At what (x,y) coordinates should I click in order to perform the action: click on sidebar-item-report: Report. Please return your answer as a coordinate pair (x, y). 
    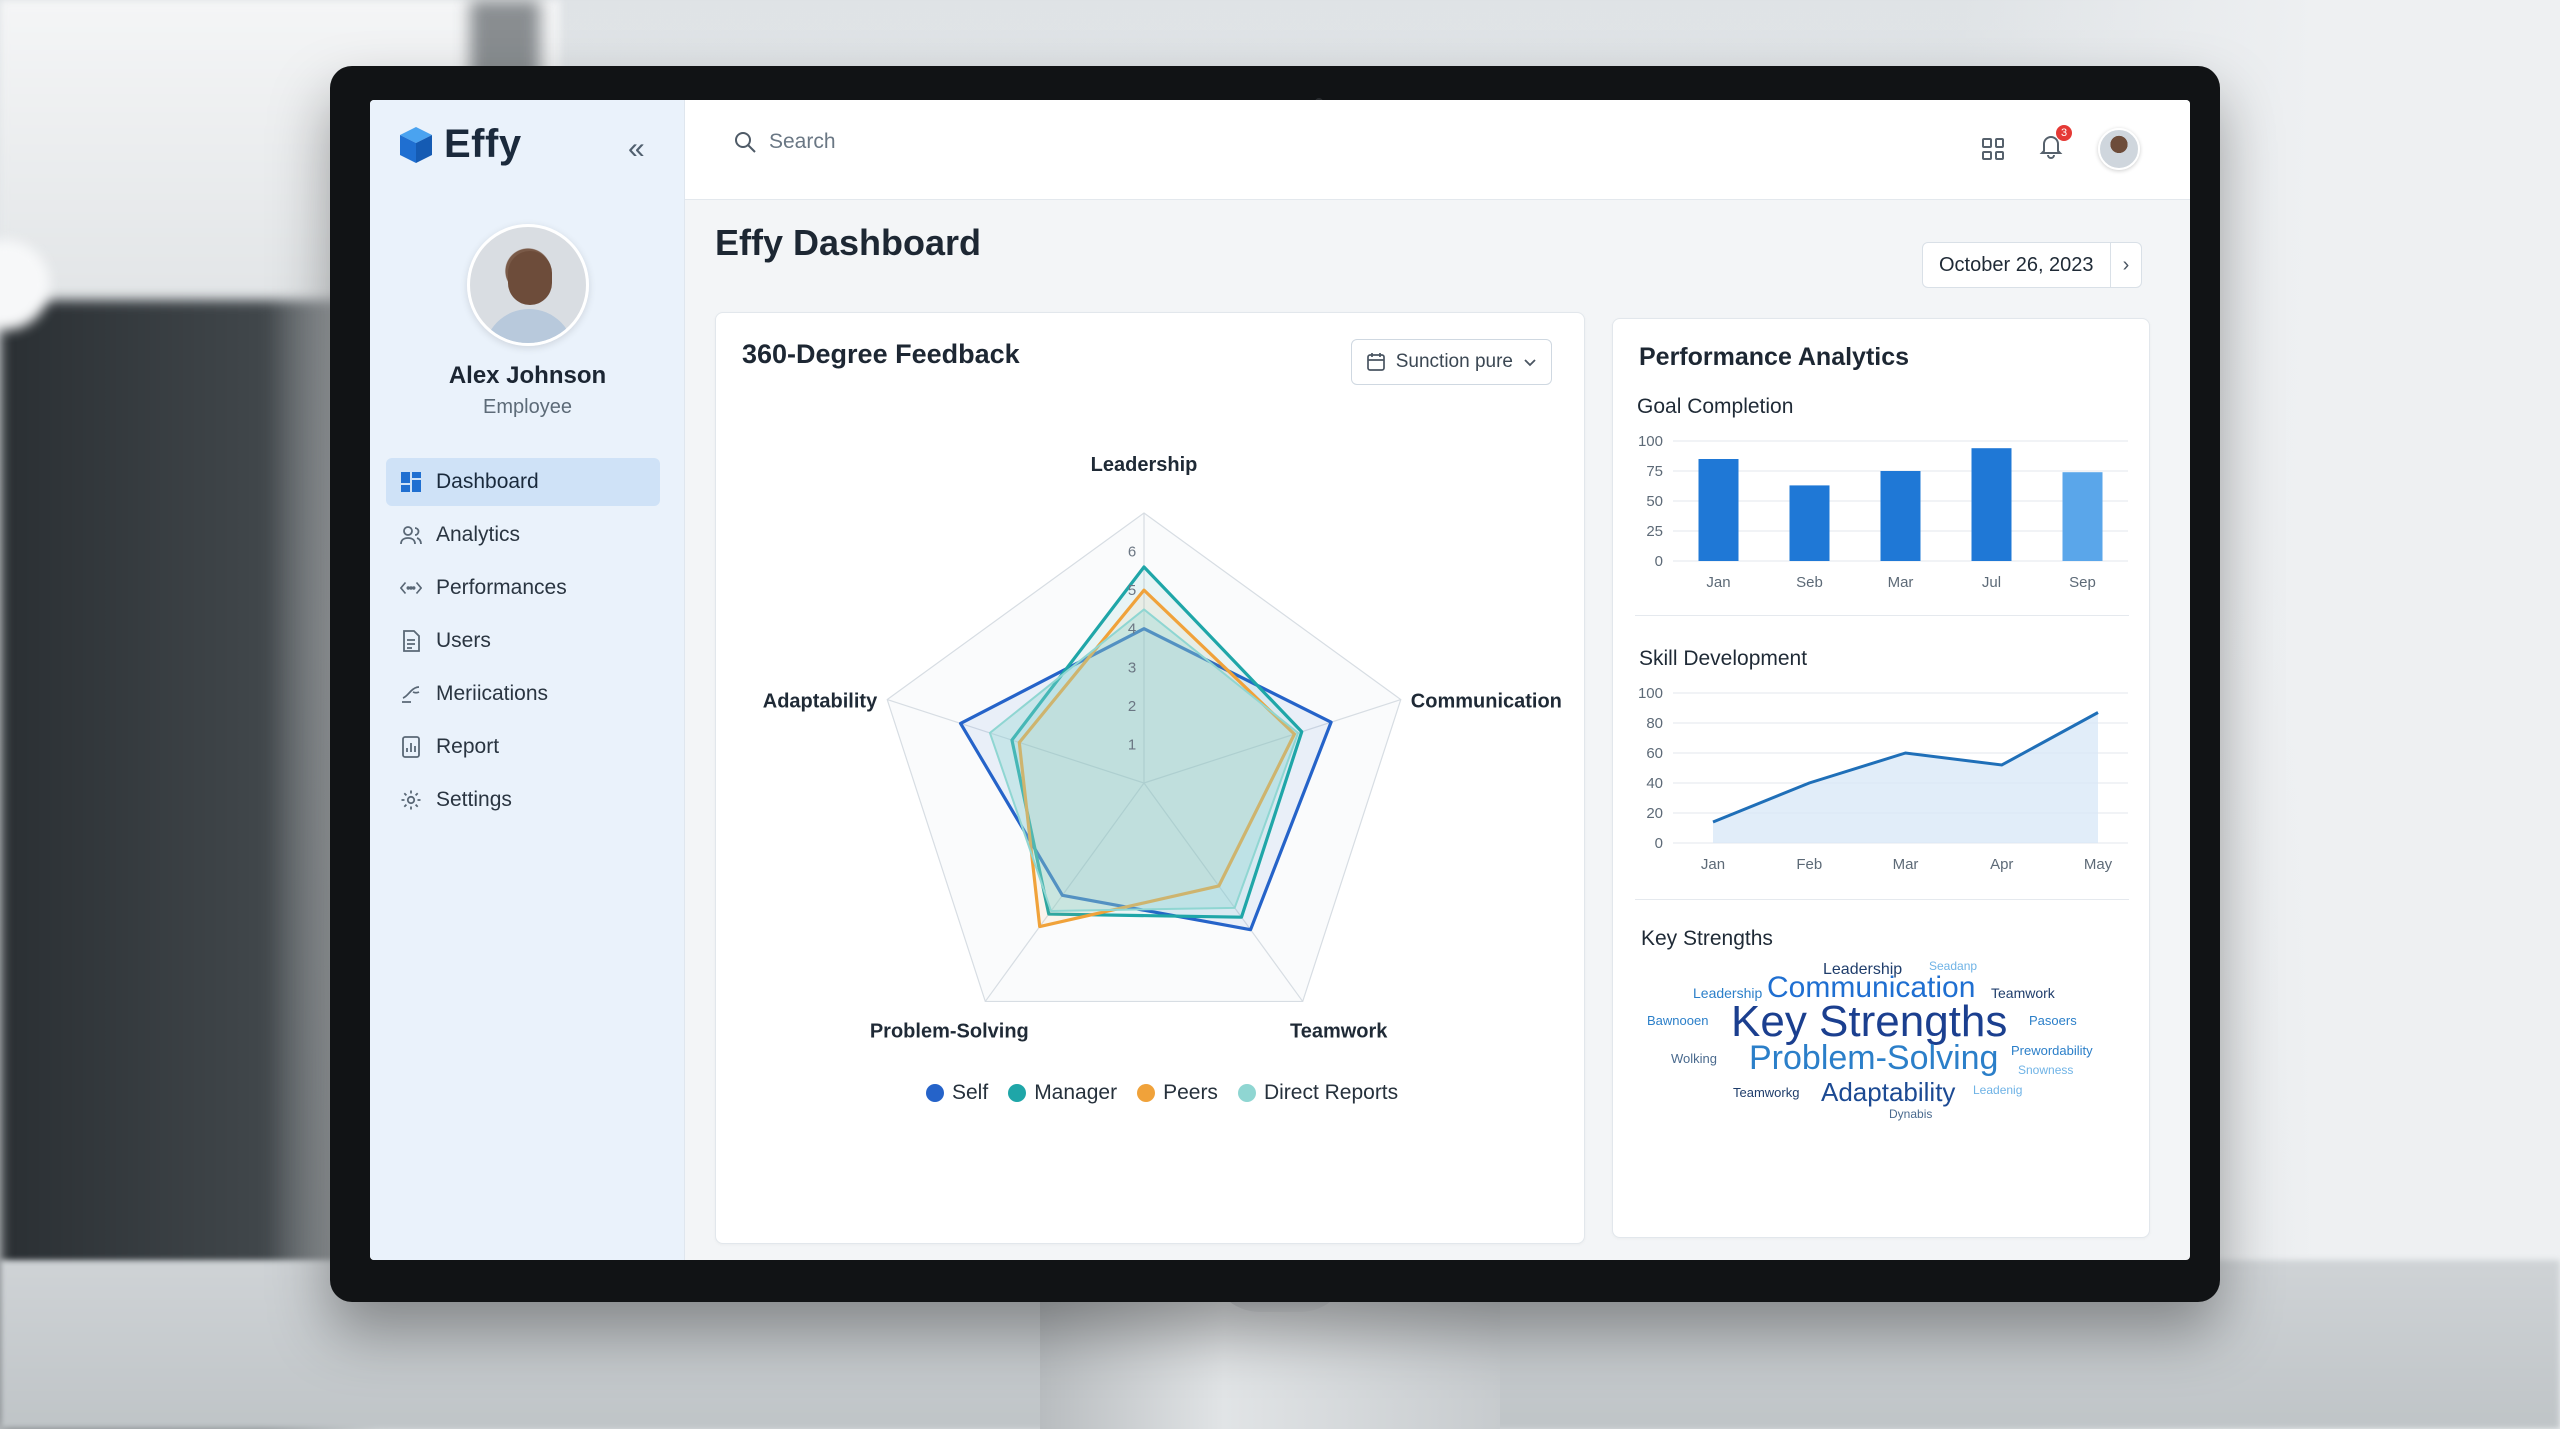
    Looking at the image, I should click on (523, 747).